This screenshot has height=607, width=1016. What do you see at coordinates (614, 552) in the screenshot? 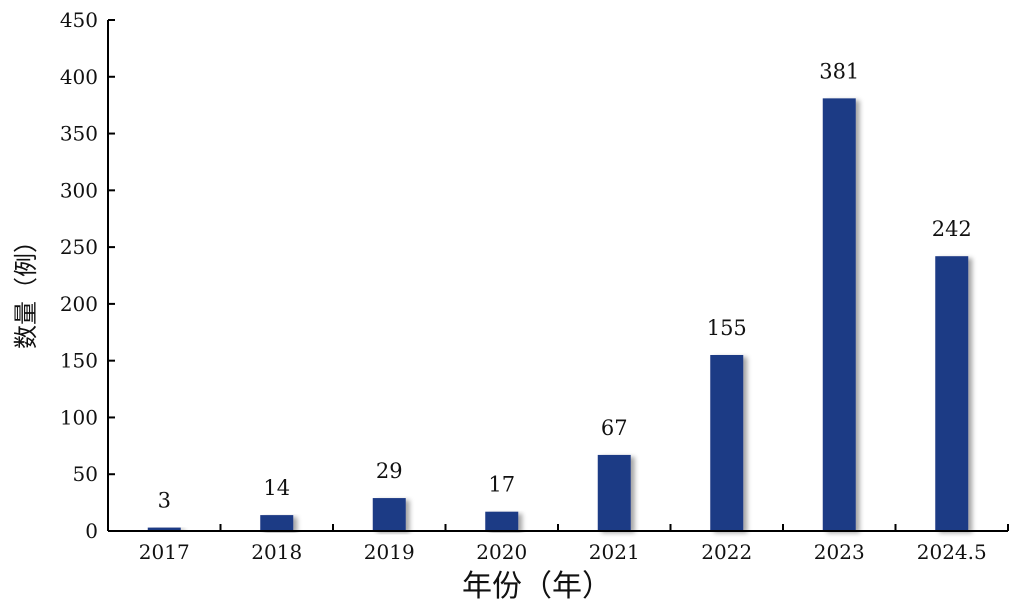
I see `x-tick-label-2021: 2021` at bounding box center [614, 552].